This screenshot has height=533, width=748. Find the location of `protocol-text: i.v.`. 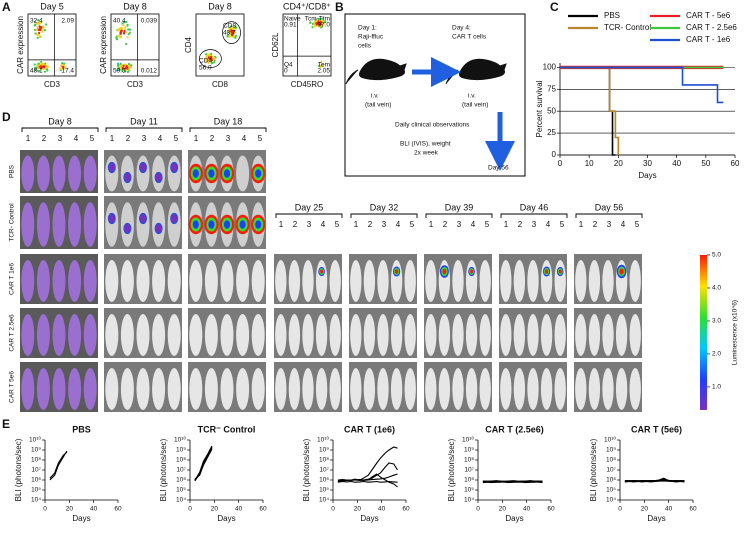

protocol-text: i.v. is located at coordinates (375, 96).